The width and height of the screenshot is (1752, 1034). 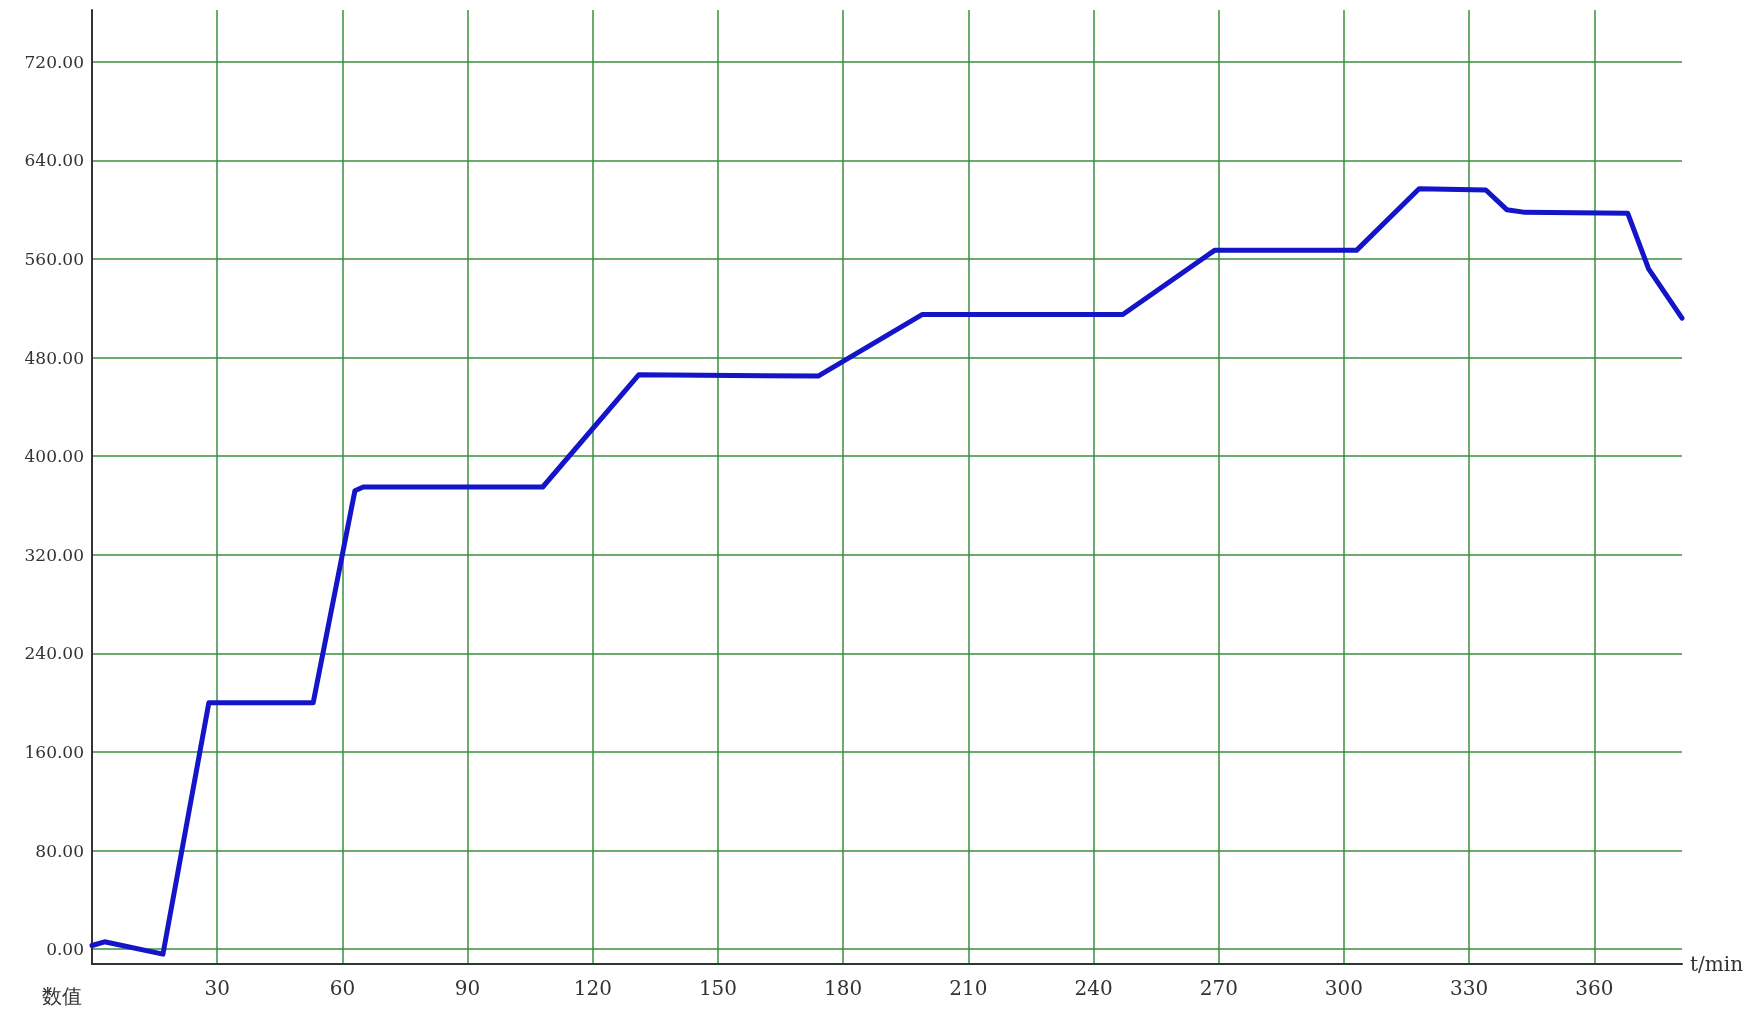 What do you see at coordinates (54, 258) in the screenshot?
I see `y-tick-label: 560.00` at bounding box center [54, 258].